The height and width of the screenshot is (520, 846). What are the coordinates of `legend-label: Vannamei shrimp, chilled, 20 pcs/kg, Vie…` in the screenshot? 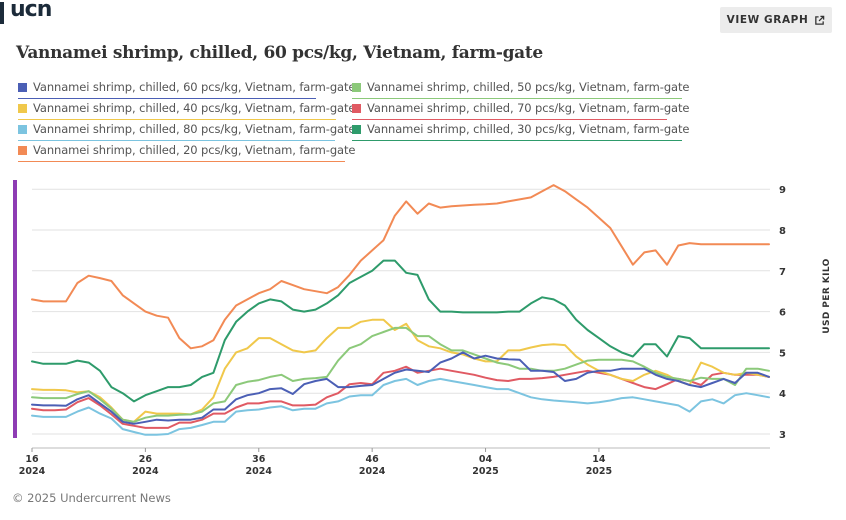 It's located at (194, 150).